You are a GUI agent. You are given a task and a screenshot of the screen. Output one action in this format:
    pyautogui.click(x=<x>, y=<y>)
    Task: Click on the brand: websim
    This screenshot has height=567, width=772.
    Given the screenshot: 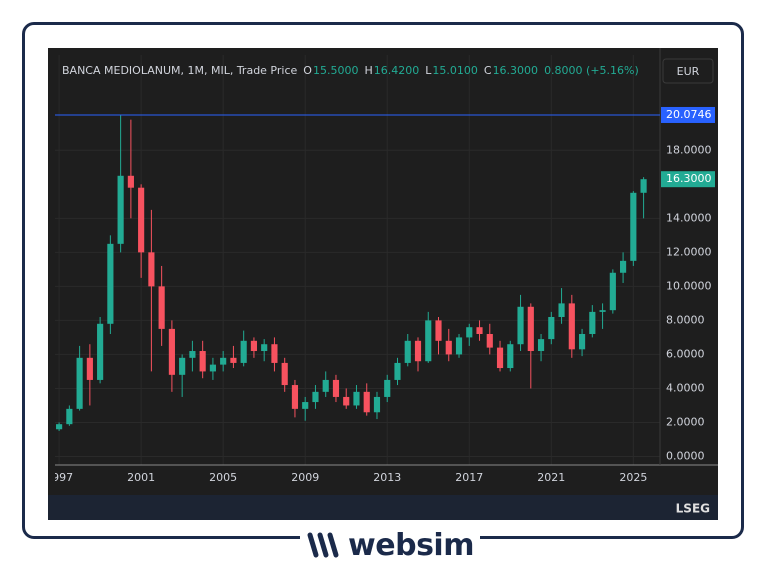 What is the action you would take?
    pyautogui.click(x=390, y=545)
    